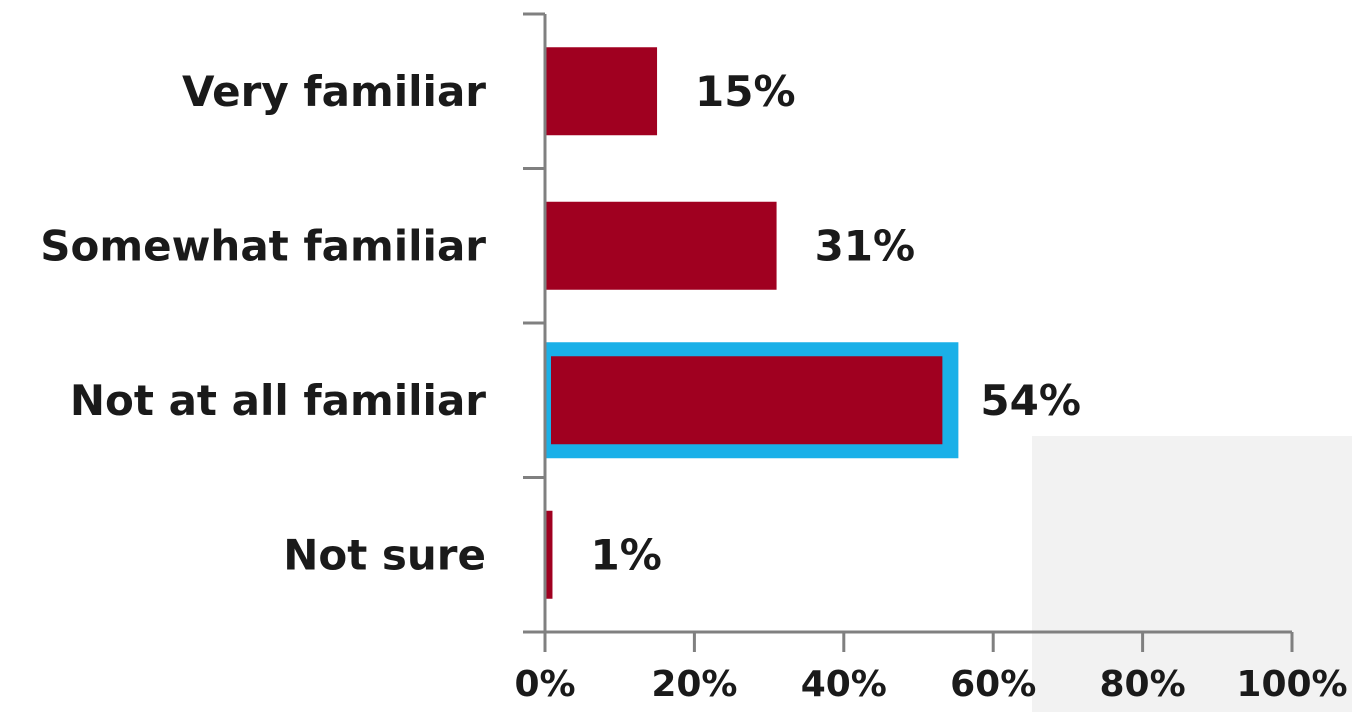 This screenshot has width=1352, height=716. What do you see at coordinates (263, 245) in the screenshot?
I see `category-label-somewhat-familiar: Somewhat familiar` at bounding box center [263, 245].